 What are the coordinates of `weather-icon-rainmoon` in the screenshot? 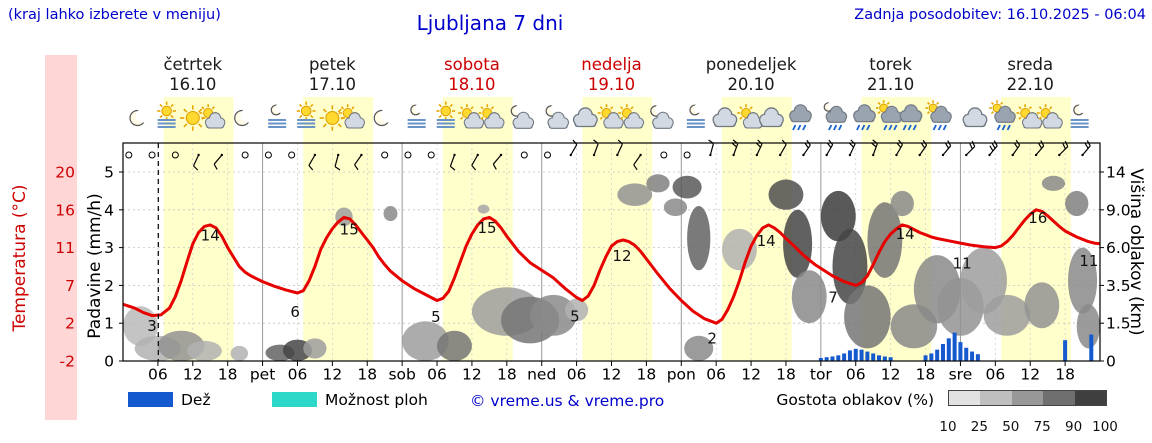 It's located at (835, 116).